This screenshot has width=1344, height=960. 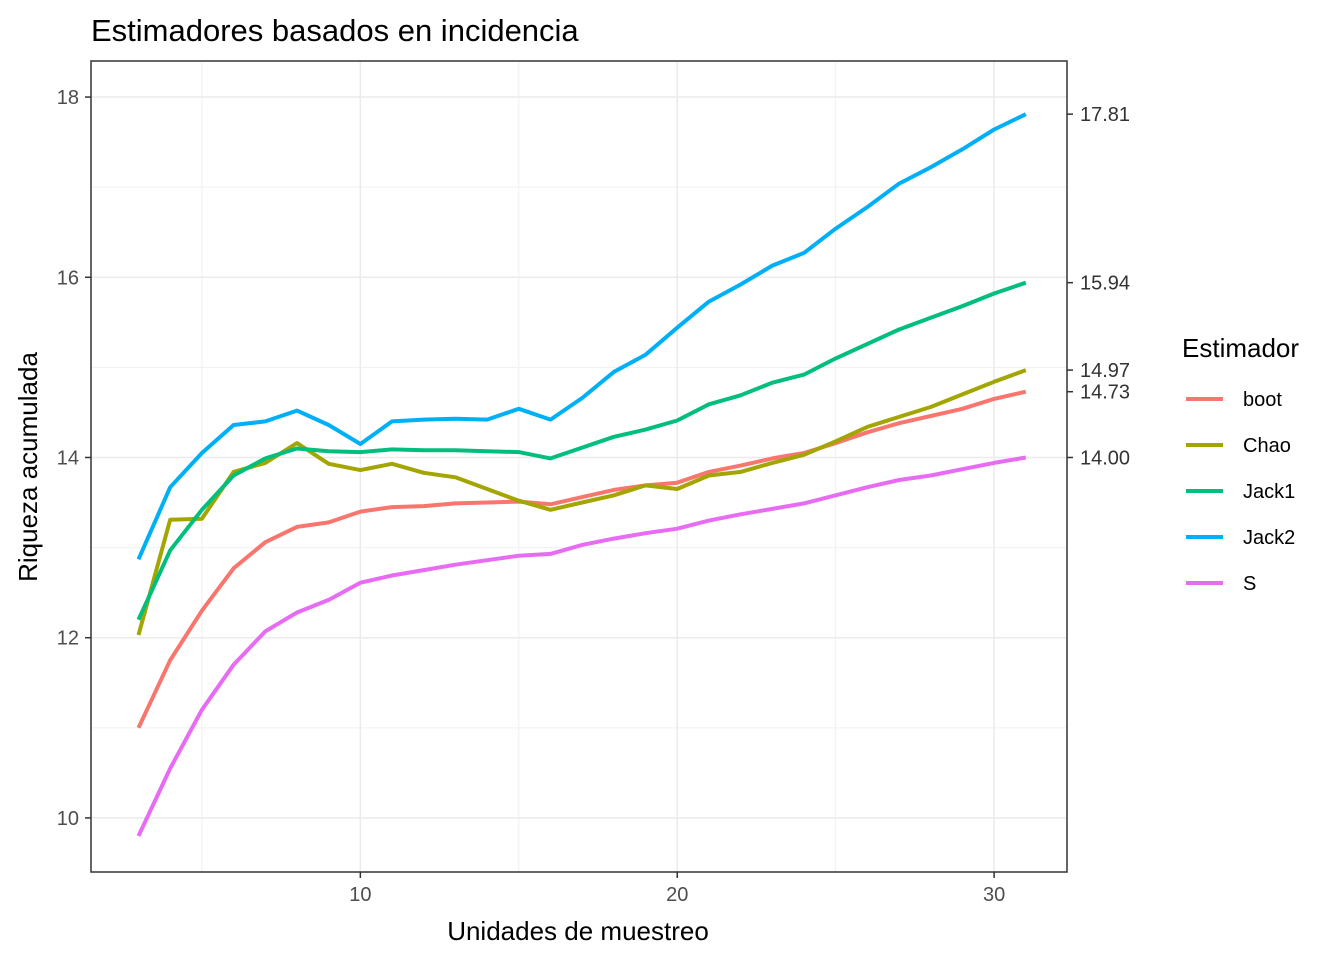 What do you see at coordinates (335, 30) in the screenshot?
I see `chart-title: Estimadores basados en incidencia` at bounding box center [335, 30].